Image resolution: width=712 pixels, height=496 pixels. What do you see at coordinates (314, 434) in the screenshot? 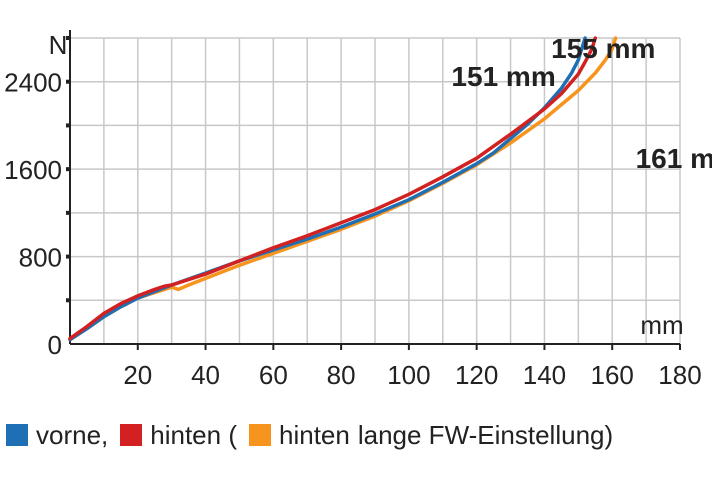
I see `legend-label-hinten-lang: hinten` at bounding box center [314, 434].